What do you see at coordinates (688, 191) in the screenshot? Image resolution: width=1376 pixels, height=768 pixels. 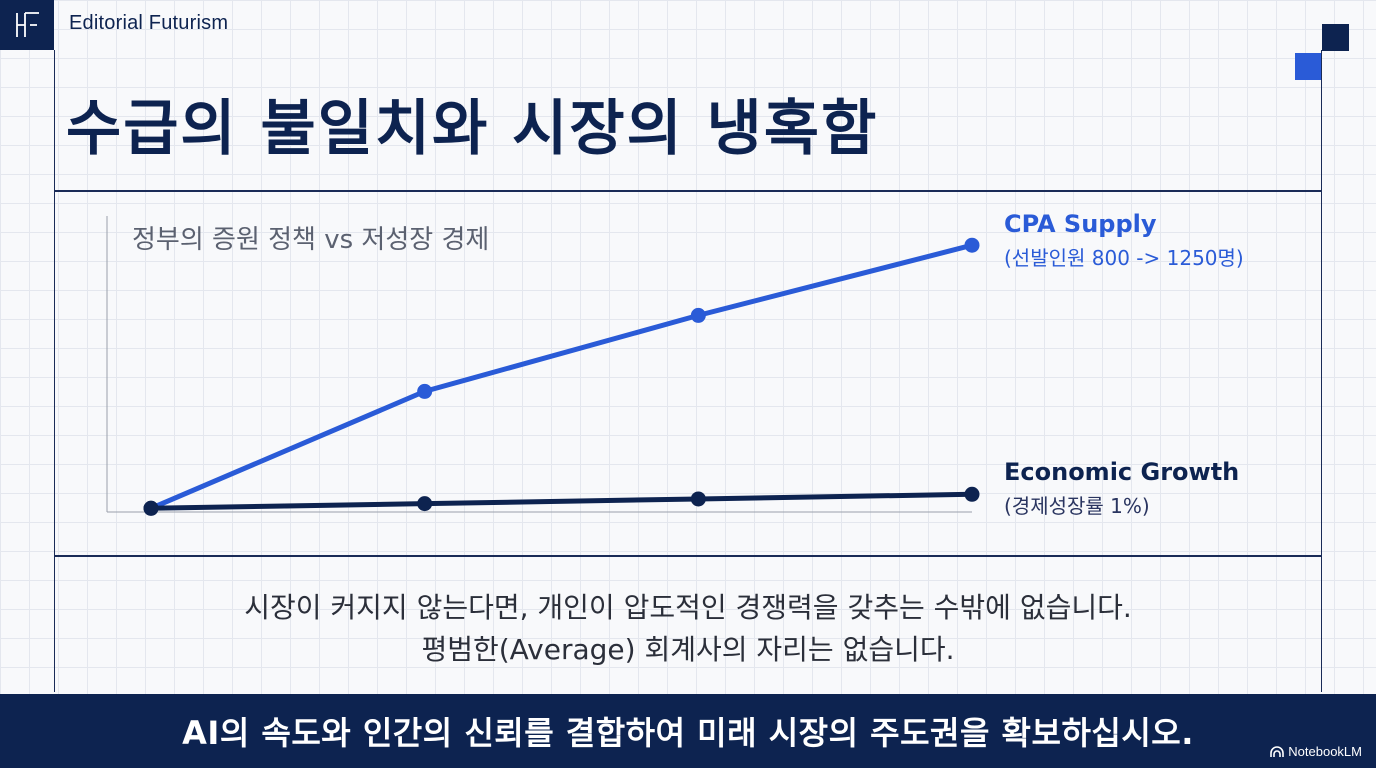 I see `title-divider` at bounding box center [688, 191].